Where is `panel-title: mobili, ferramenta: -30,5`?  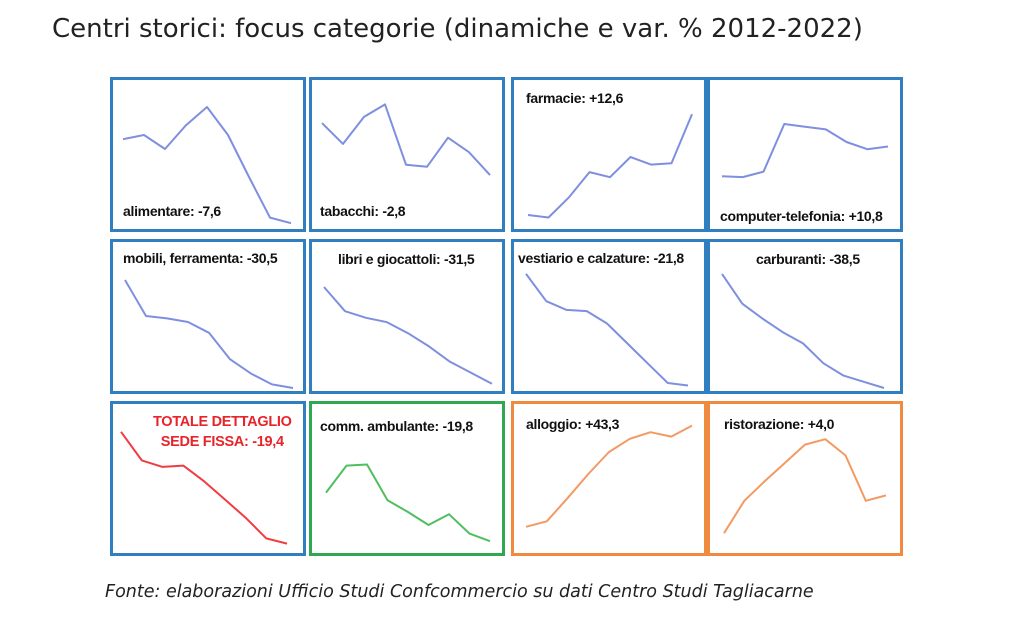 panel-title: mobili, ferramenta: -30,5 is located at coordinates (200, 258).